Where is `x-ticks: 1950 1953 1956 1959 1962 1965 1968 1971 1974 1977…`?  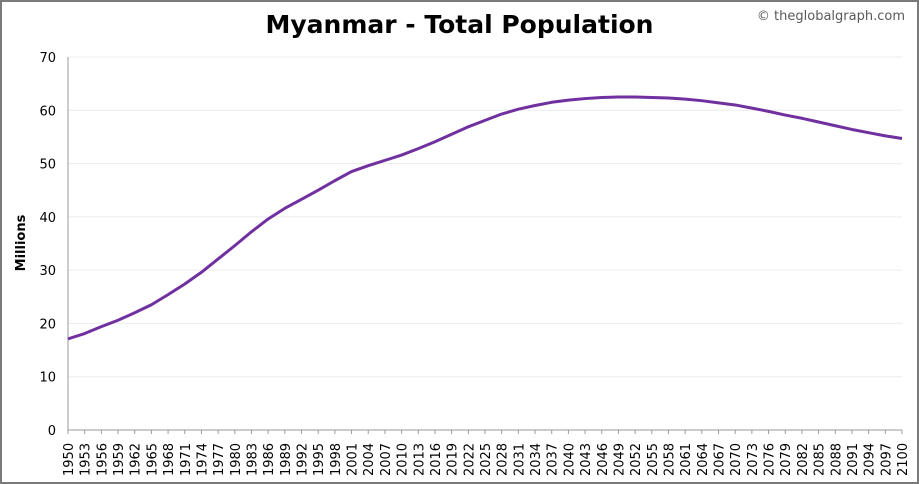 x-ticks: 1950 1953 1956 1959 1962 1965 1968 1971 1974 1977… is located at coordinates (486, 453).